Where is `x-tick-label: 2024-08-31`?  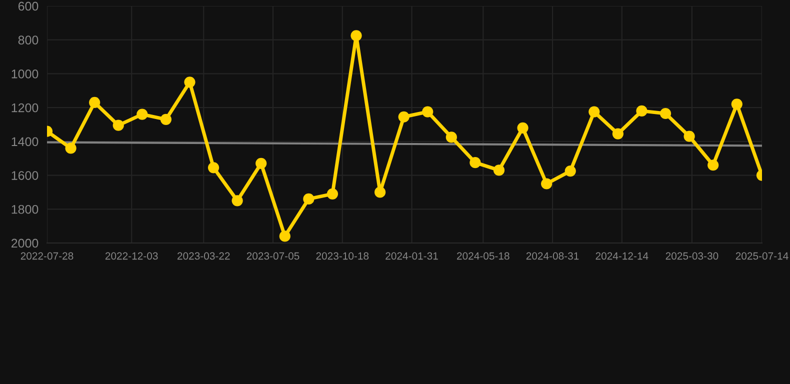 x-tick-label: 2024-08-31 is located at coordinates (552, 256).